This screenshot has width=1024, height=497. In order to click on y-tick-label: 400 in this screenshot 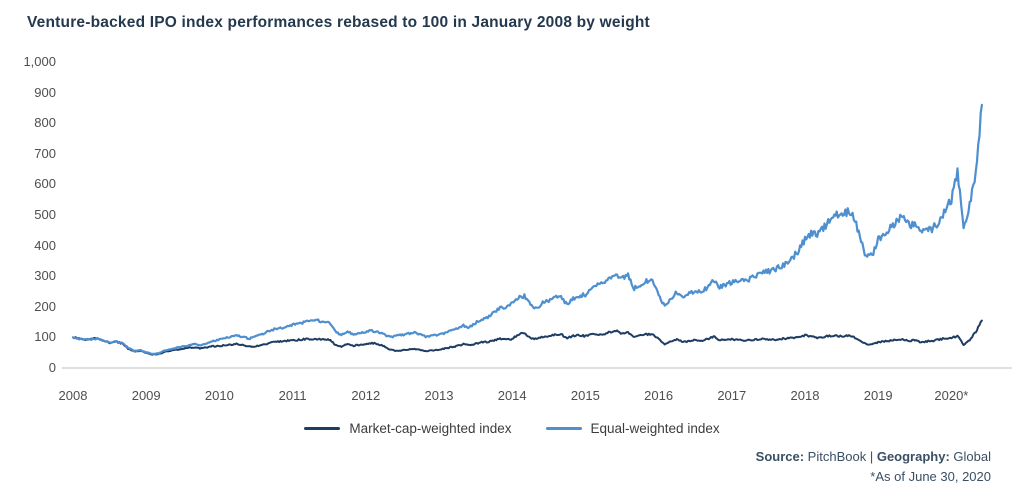, I will do `click(45, 245)`.